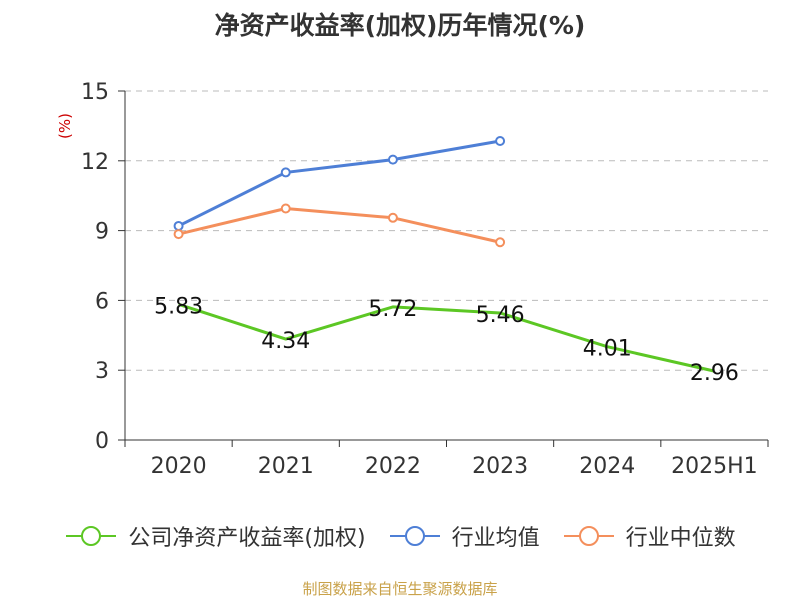  What do you see at coordinates (95, 162) in the screenshot?
I see `y-tick-label-12: 12` at bounding box center [95, 162].